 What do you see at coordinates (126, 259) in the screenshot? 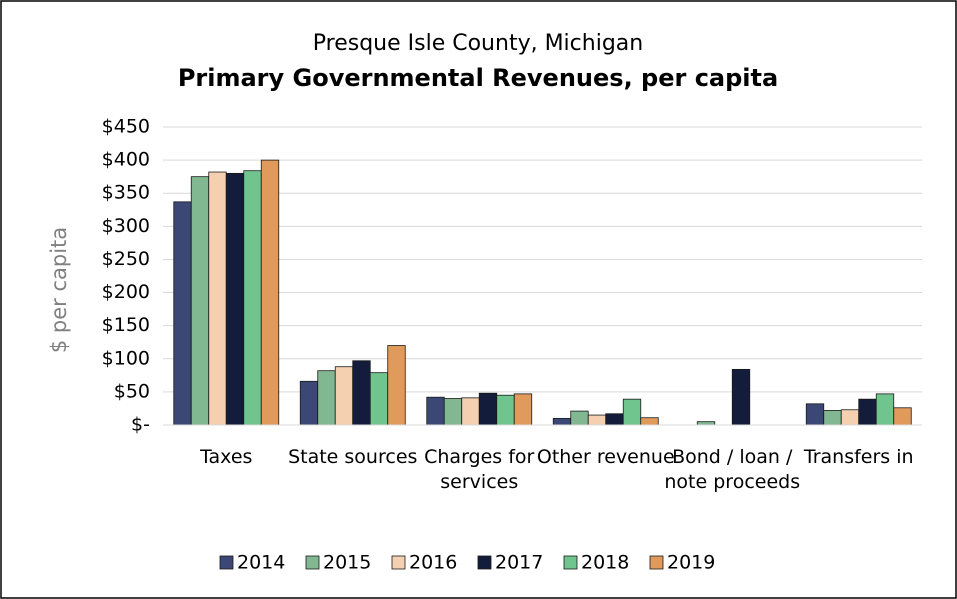
I see `y-tick-label: $250` at bounding box center [126, 259].